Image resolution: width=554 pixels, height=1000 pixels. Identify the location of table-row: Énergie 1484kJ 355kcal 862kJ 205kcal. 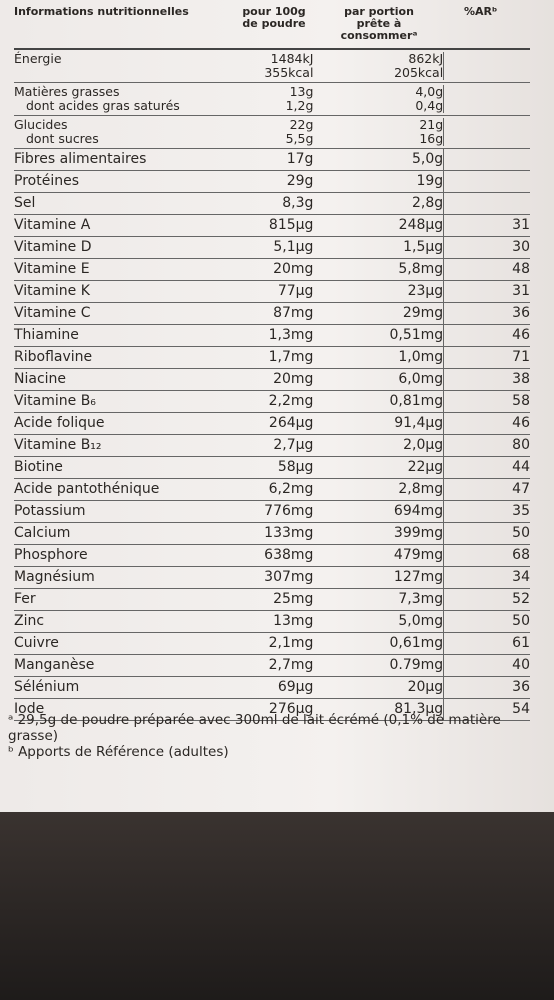
(272, 66).